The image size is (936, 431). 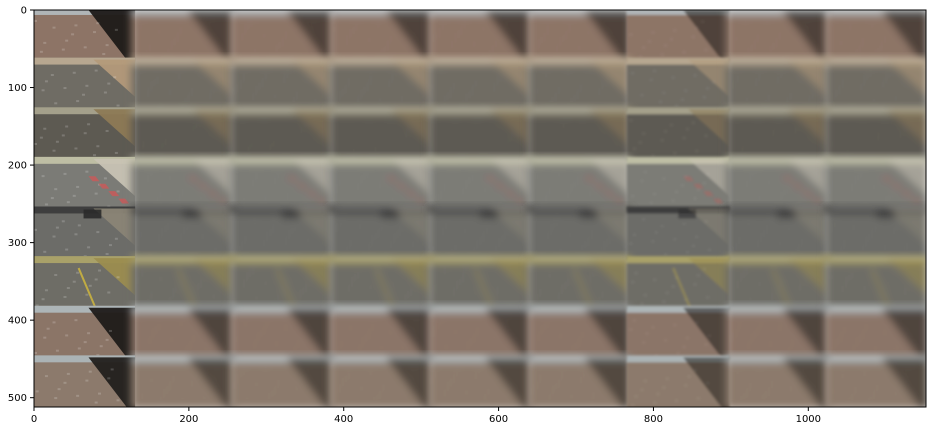 I want to click on y-tick-label: 300, so click(x=17, y=243).